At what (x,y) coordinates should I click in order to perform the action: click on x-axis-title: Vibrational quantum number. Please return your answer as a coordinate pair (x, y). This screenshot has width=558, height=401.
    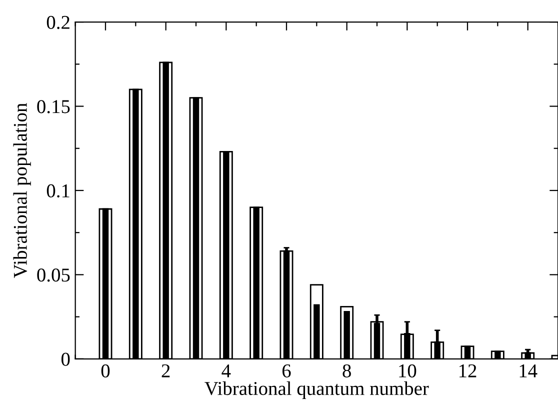
    Looking at the image, I should click on (316, 390).